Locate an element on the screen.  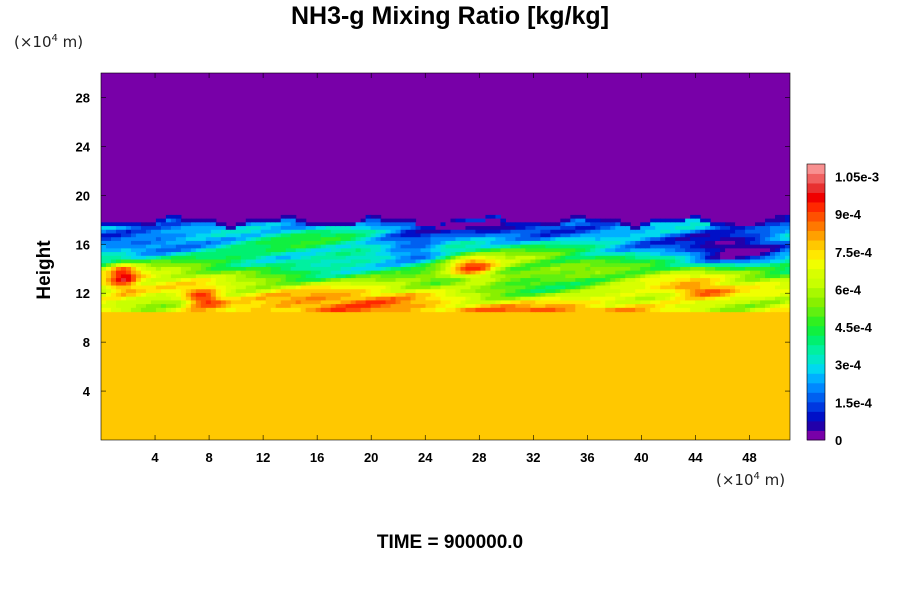
x-tick-label: 40 is located at coordinates (641, 457).